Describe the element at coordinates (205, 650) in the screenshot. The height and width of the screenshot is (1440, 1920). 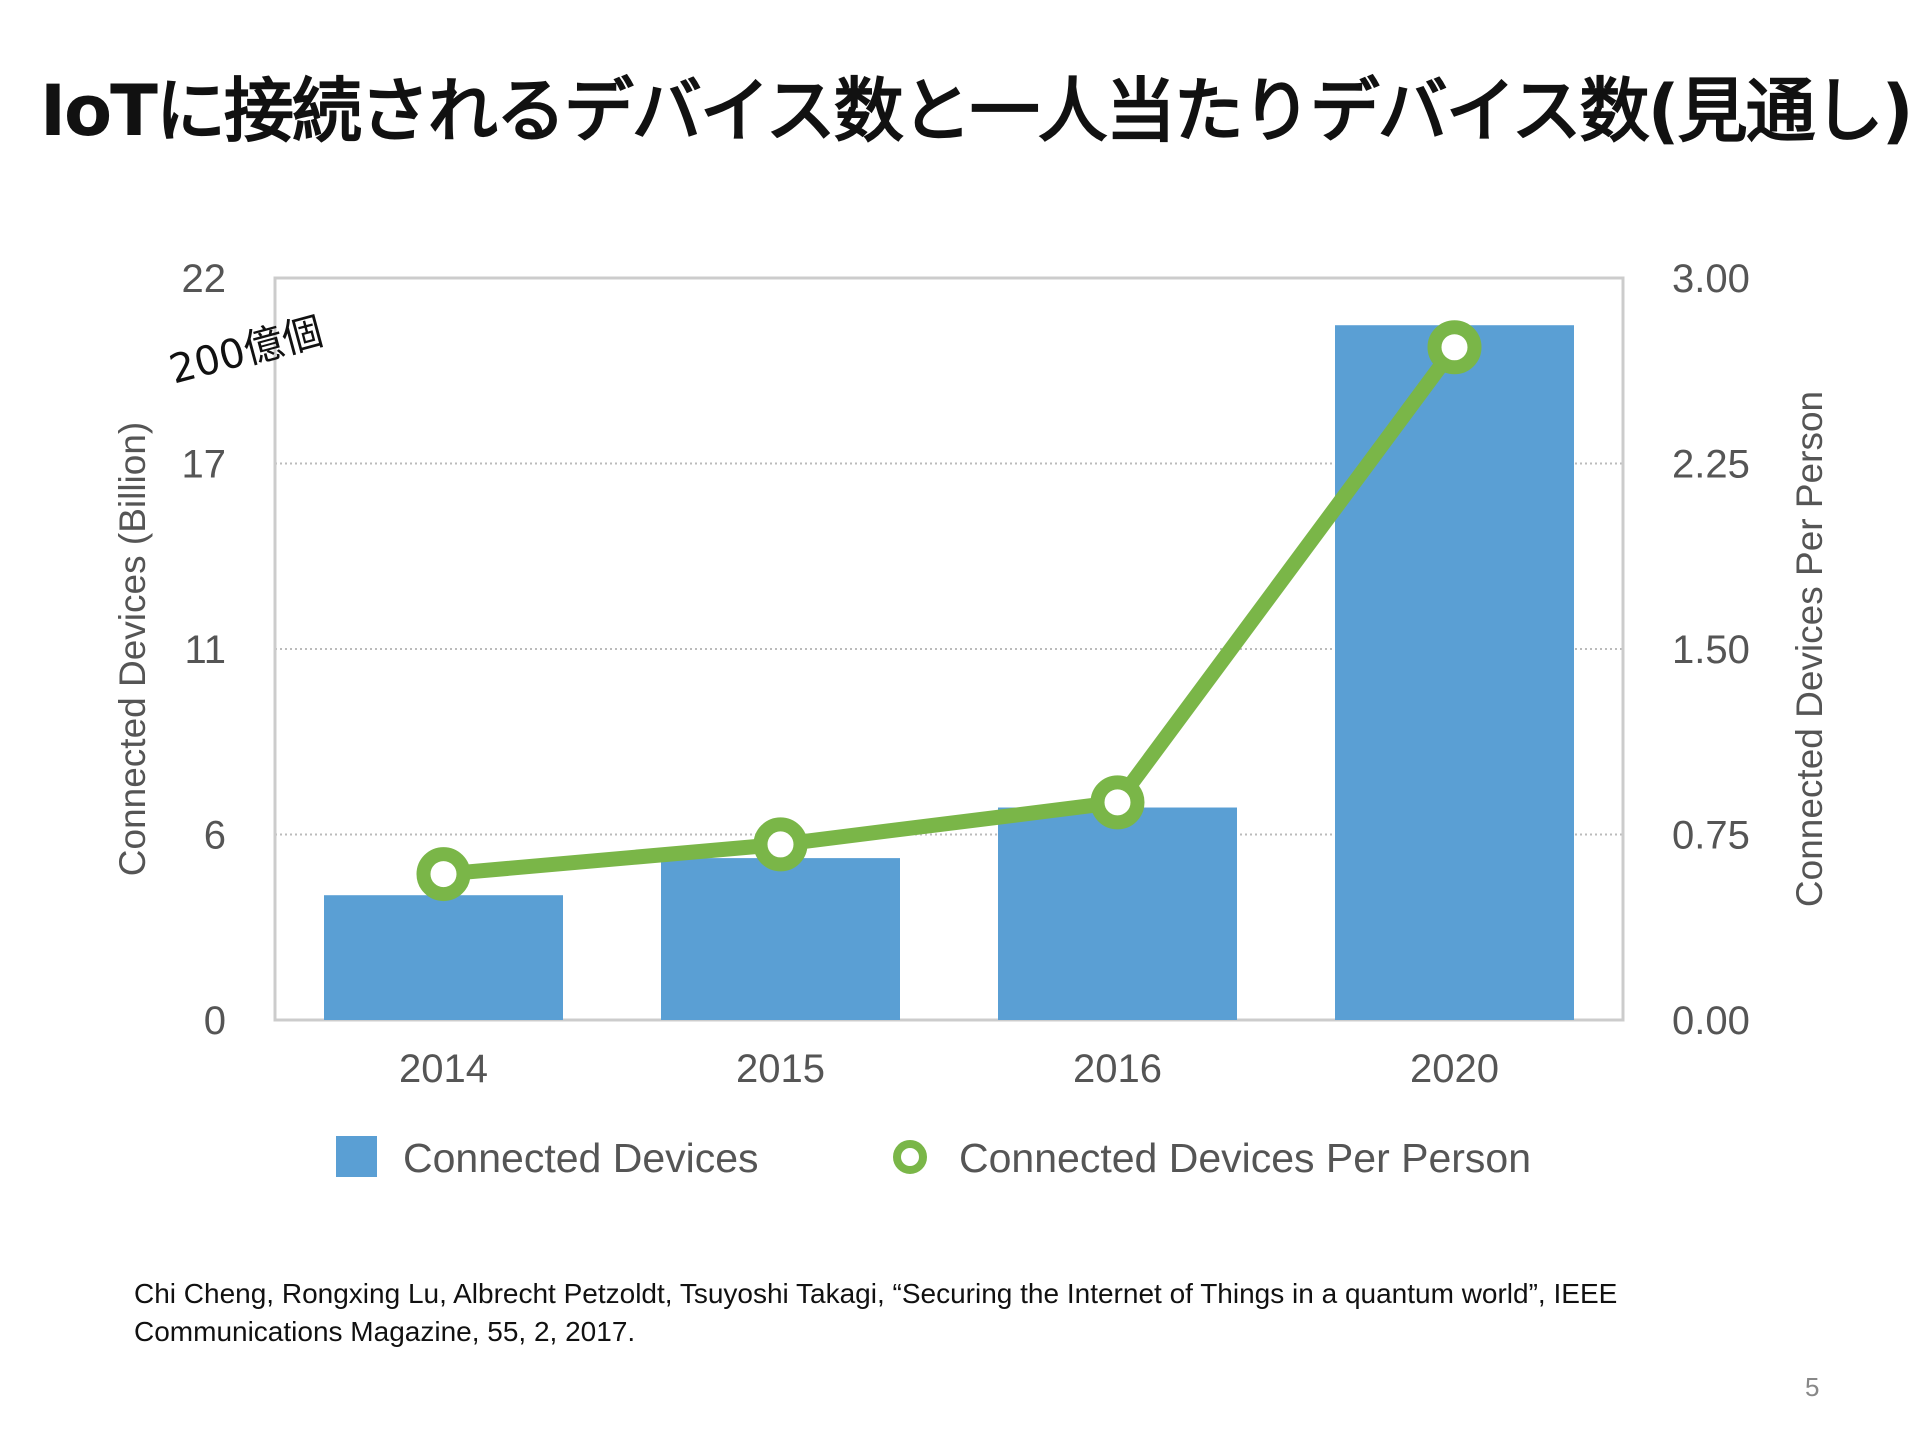
I see `y-tick-label: 11` at that location.